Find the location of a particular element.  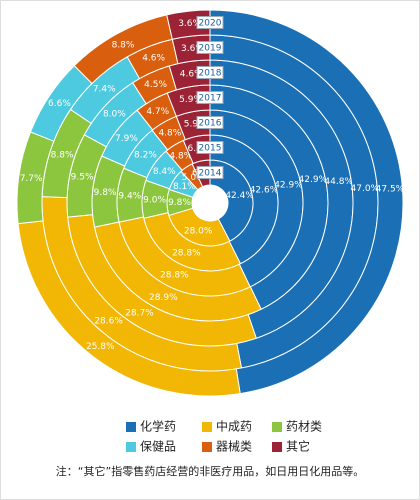

value-label: 8.1% is located at coordinates (184, 187).